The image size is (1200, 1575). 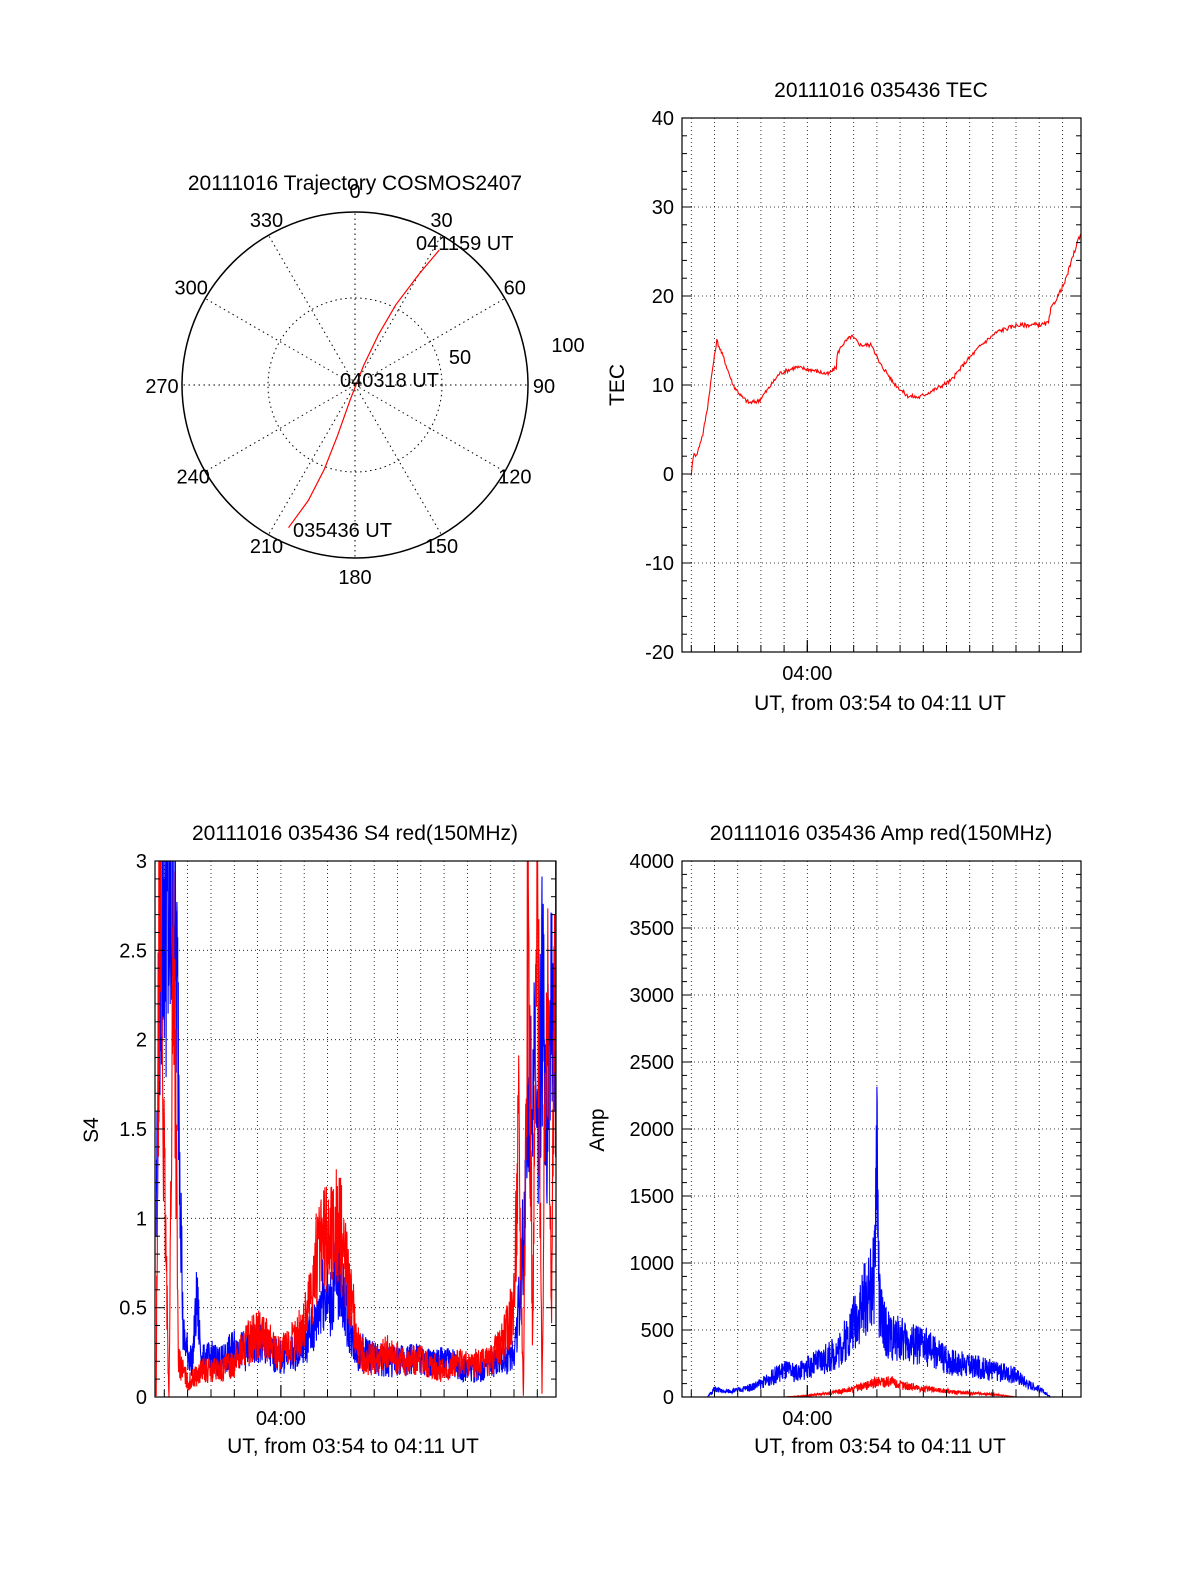 I want to click on y-tick-label: 20, so click(x=663, y=297).